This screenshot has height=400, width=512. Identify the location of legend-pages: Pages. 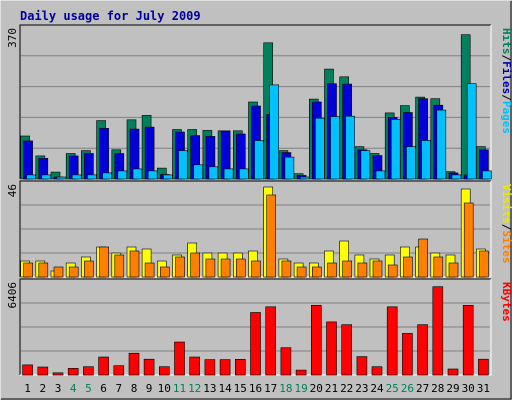
(506, 117).